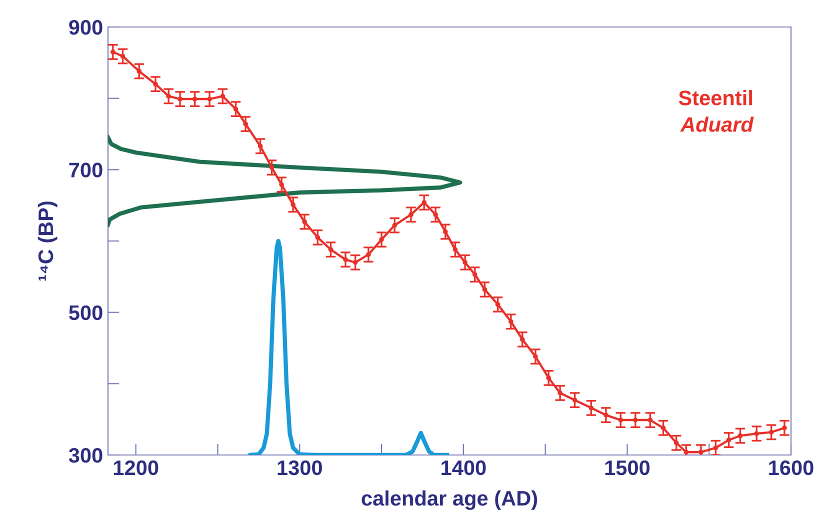 The width and height of the screenshot is (821, 531). What do you see at coordinates (715, 98) in the screenshot?
I see `annotation: Steentil` at bounding box center [715, 98].